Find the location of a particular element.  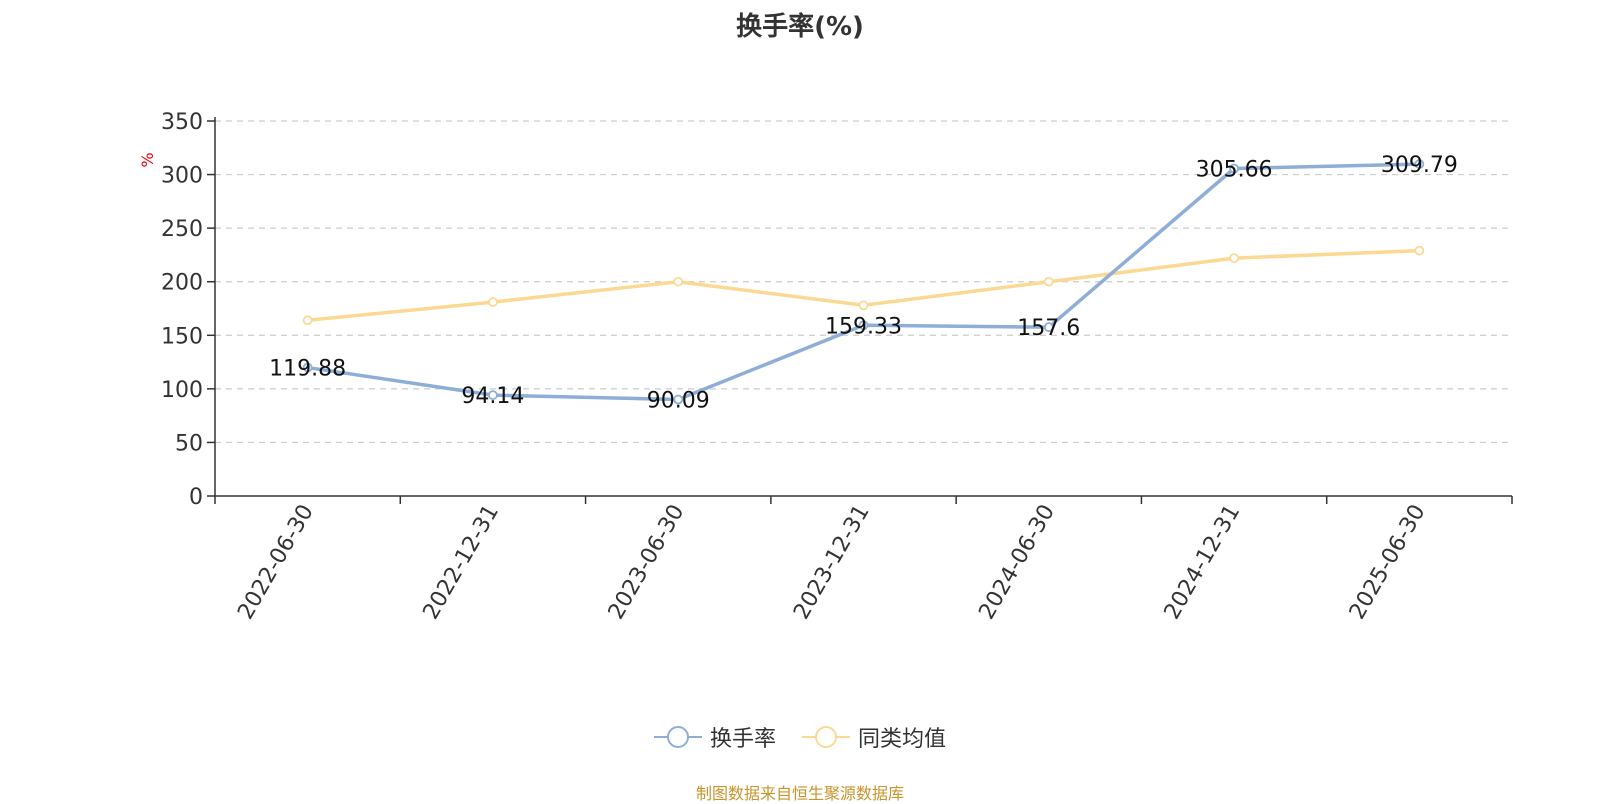

legend-item-series-2: 同类均值 is located at coordinates (874, 737).